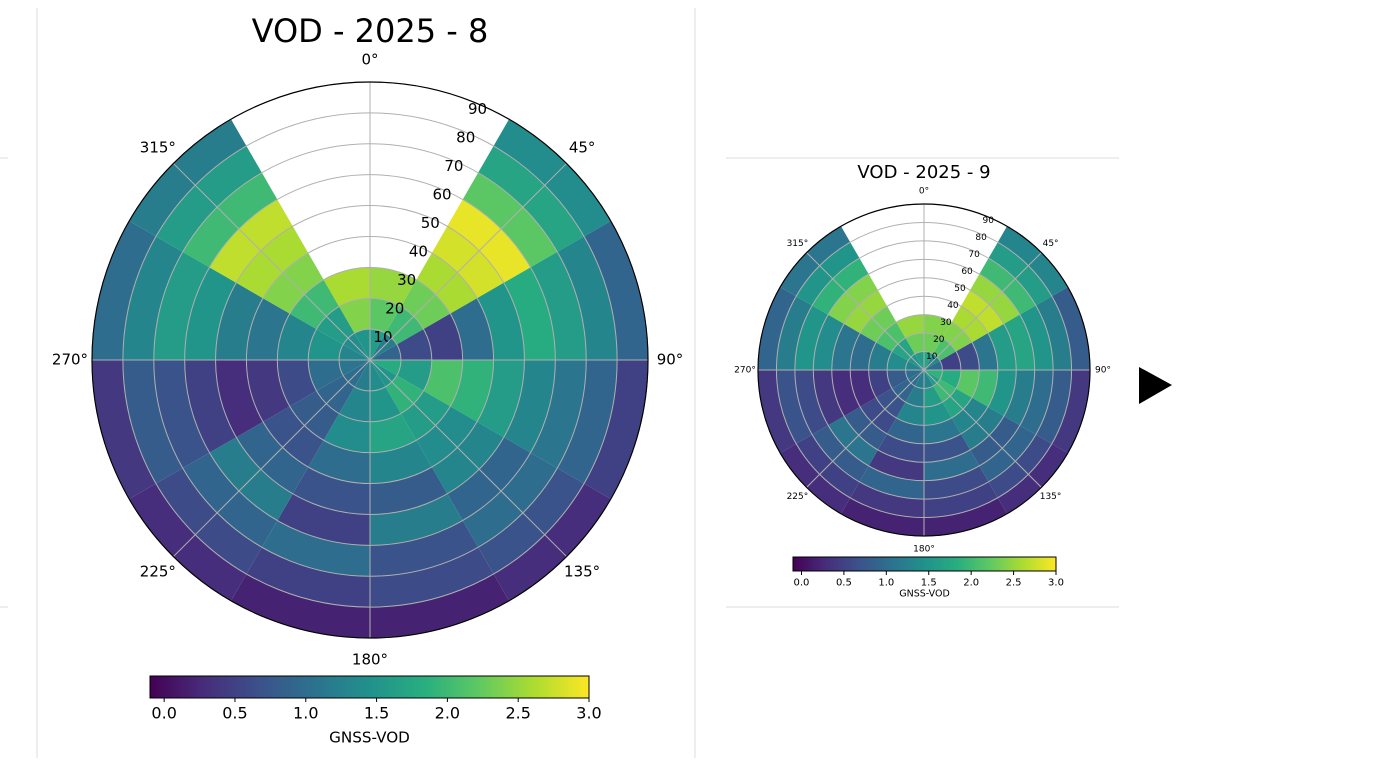 This screenshot has width=1390, height=782. I want to click on colorbar-tick-label: 3.0, so click(588, 713).